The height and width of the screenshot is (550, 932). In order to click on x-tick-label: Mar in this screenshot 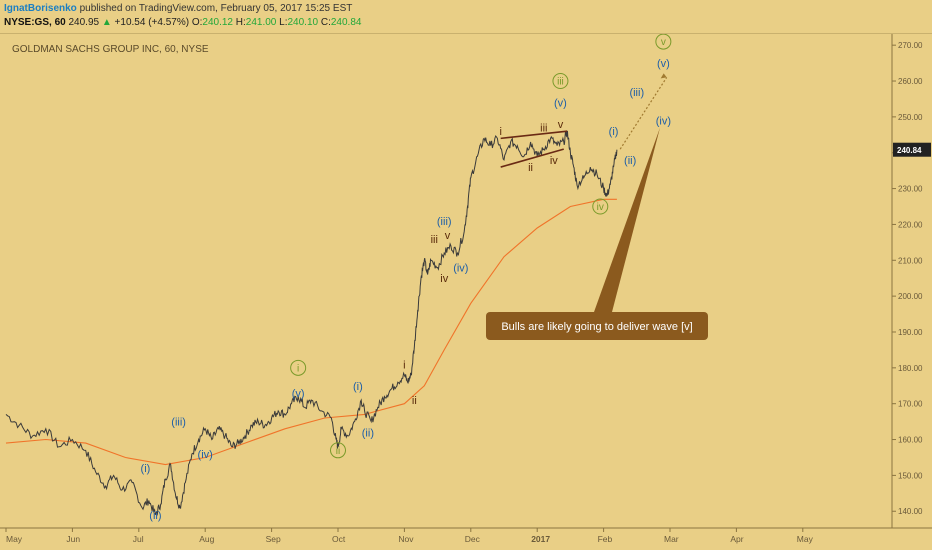, I will do `click(671, 539)`.